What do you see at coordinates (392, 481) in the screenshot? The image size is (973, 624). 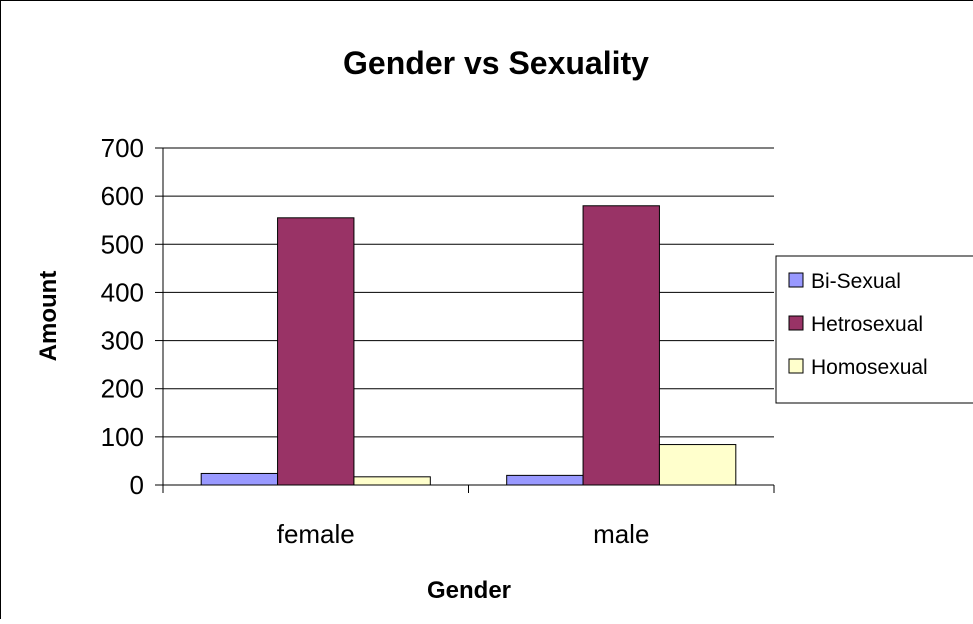 I see `bar-homosexual-female` at bounding box center [392, 481].